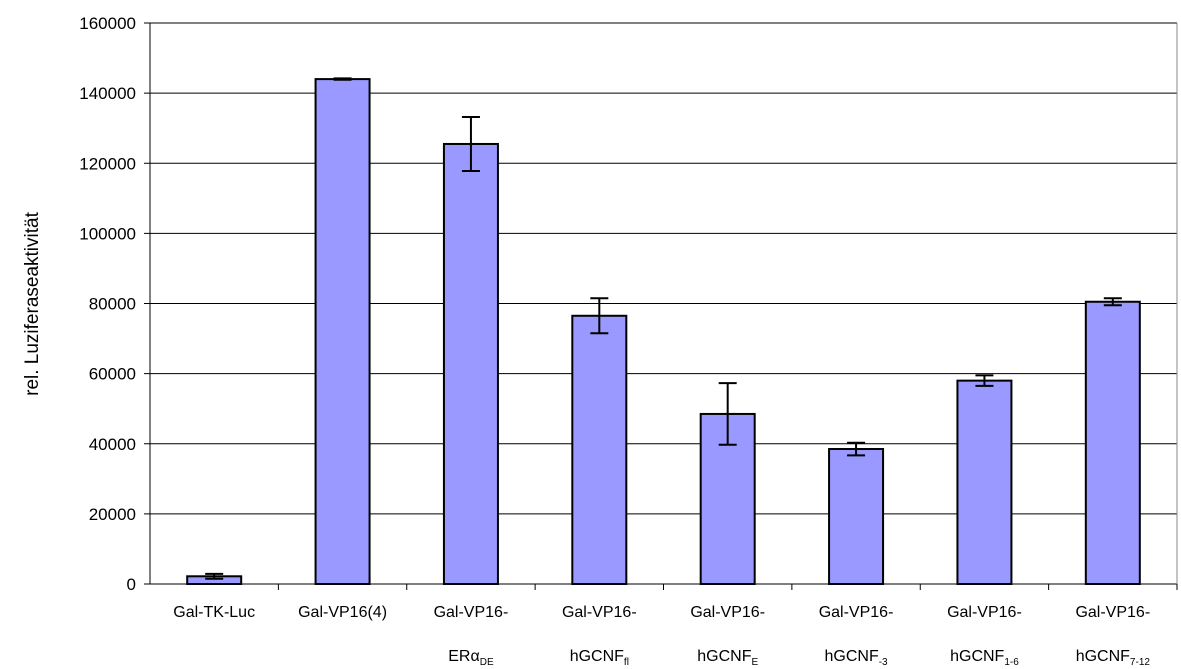 The height and width of the screenshot is (669, 1181). Describe the element at coordinates (1011, 662) in the screenshot. I see `x-tick-label-subscript: 1-6` at that location.